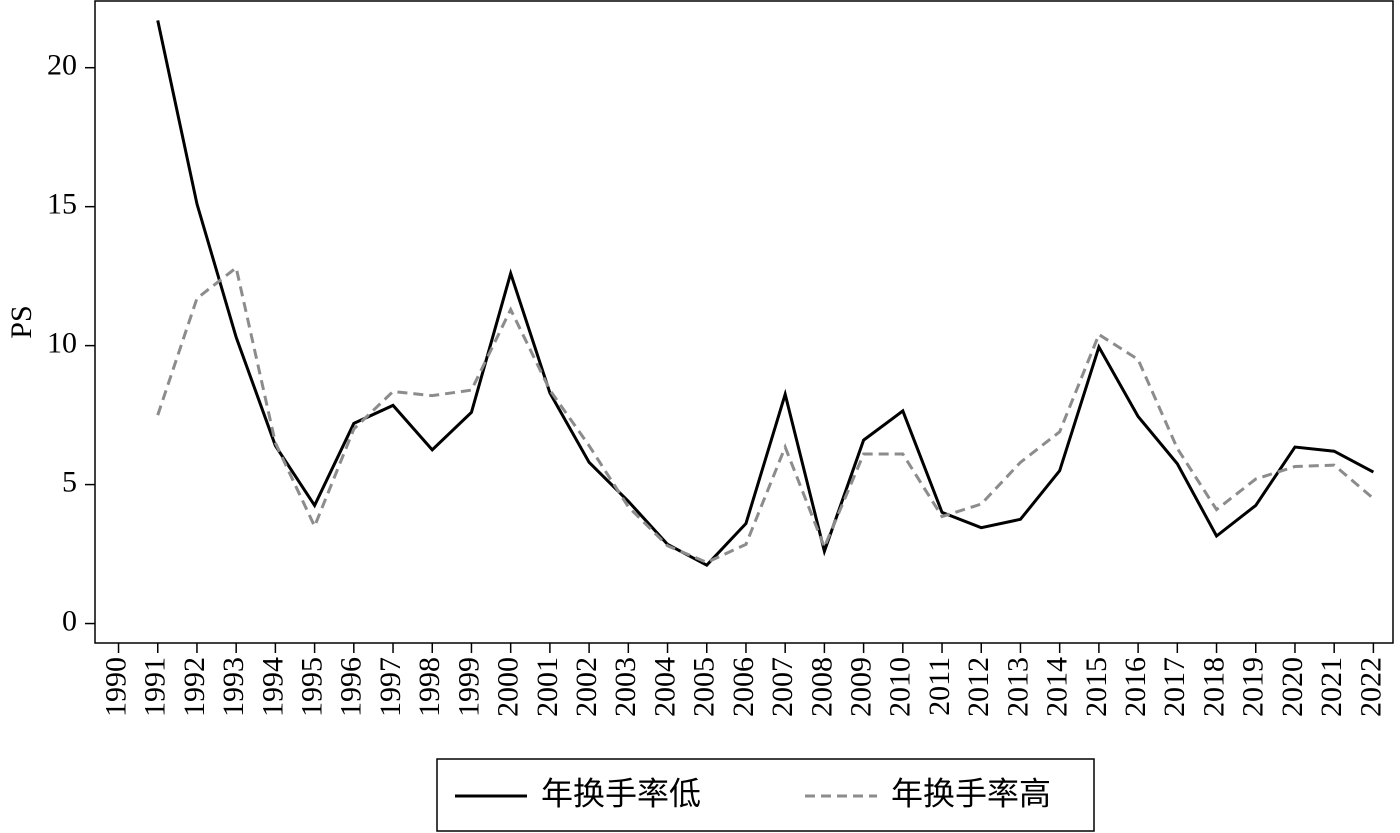 This screenshot has width=1400, height=833. I want to click on x-tick-label: 1991, so click(155, 687).